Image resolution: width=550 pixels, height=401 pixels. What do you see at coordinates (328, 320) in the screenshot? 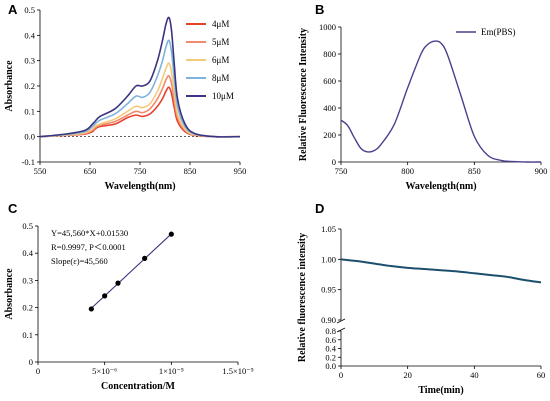
I see `y-tick-label: 0.90` at bounding box center [328, 320].